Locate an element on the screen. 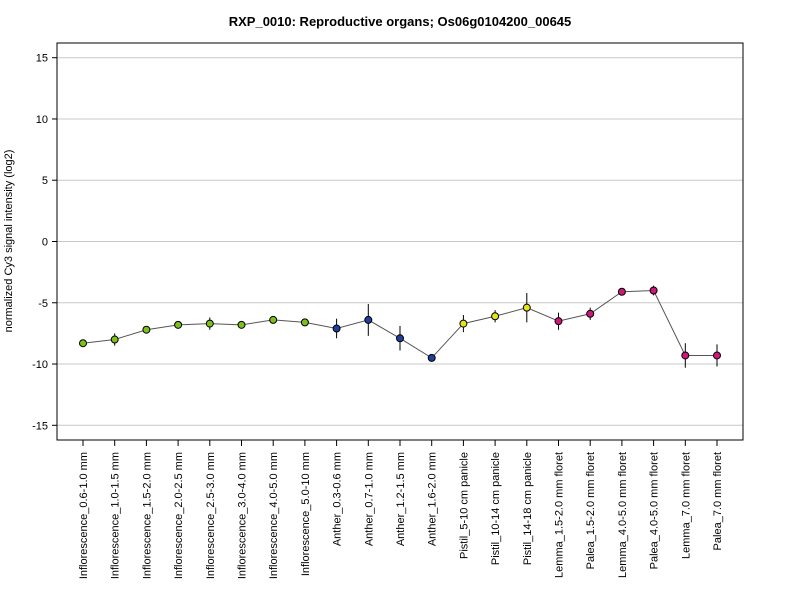 The height and width of the screenshot is (600, 800). x-tick-label: Palea_7.0 mm floret is located at coordinates (718, 501).